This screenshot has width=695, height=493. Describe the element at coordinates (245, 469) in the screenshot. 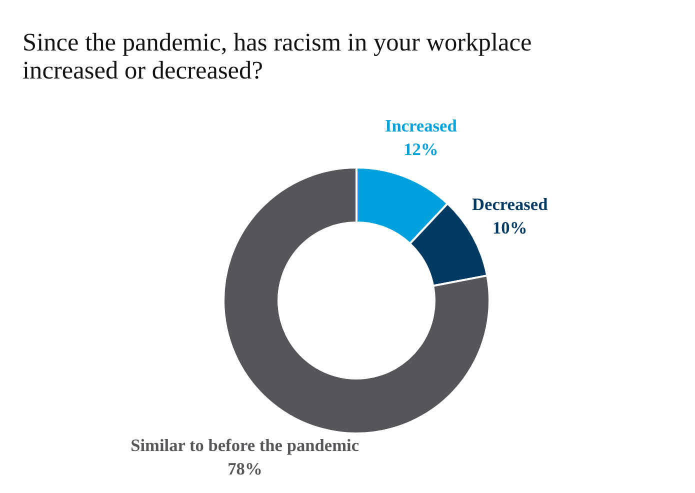

I see `data-label: 78%` at that location.